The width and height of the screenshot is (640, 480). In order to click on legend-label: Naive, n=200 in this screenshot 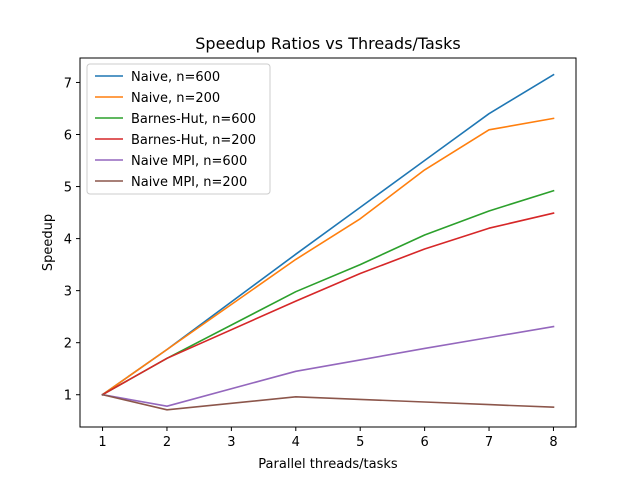, I will do `click(175, 98)`.